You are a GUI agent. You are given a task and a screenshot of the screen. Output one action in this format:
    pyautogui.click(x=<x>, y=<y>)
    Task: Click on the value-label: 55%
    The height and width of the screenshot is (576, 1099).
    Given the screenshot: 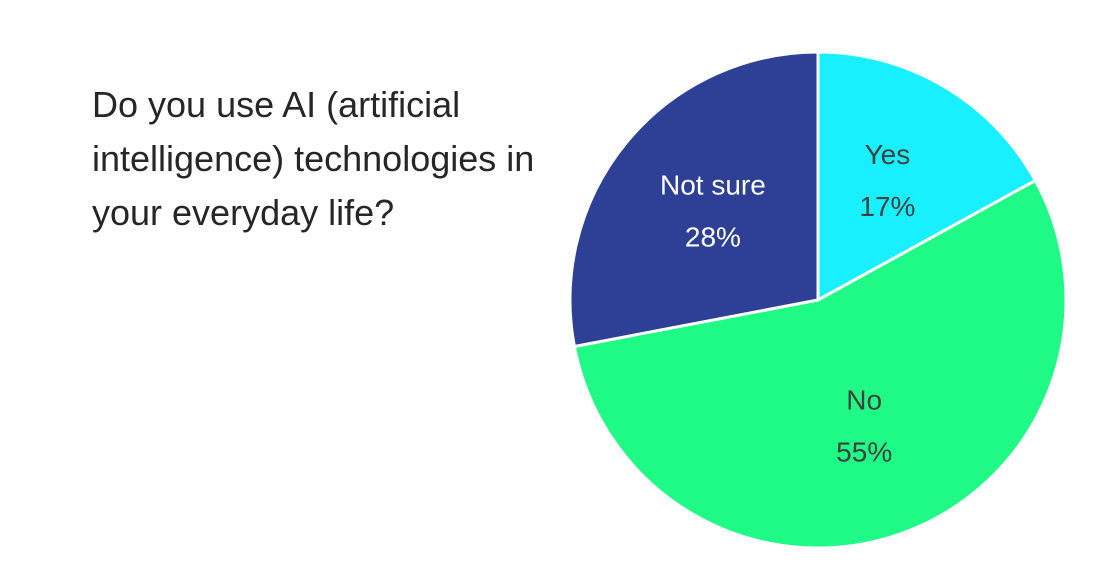 What is the action you would take?
    pyautogui.click(x=864, y=452)
    